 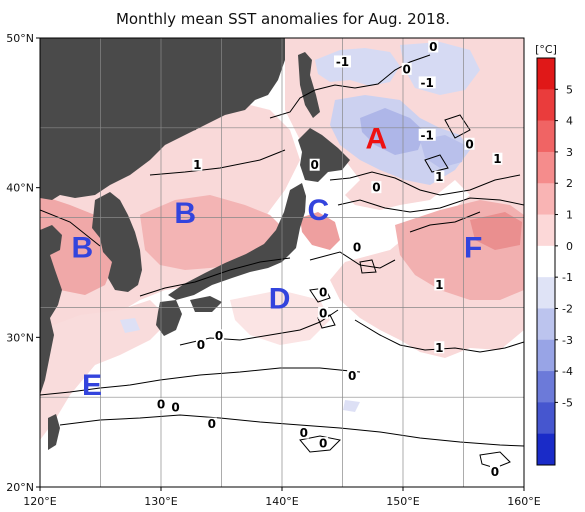 I want to click on land-china-east-coast, so click(x=51, y=310).